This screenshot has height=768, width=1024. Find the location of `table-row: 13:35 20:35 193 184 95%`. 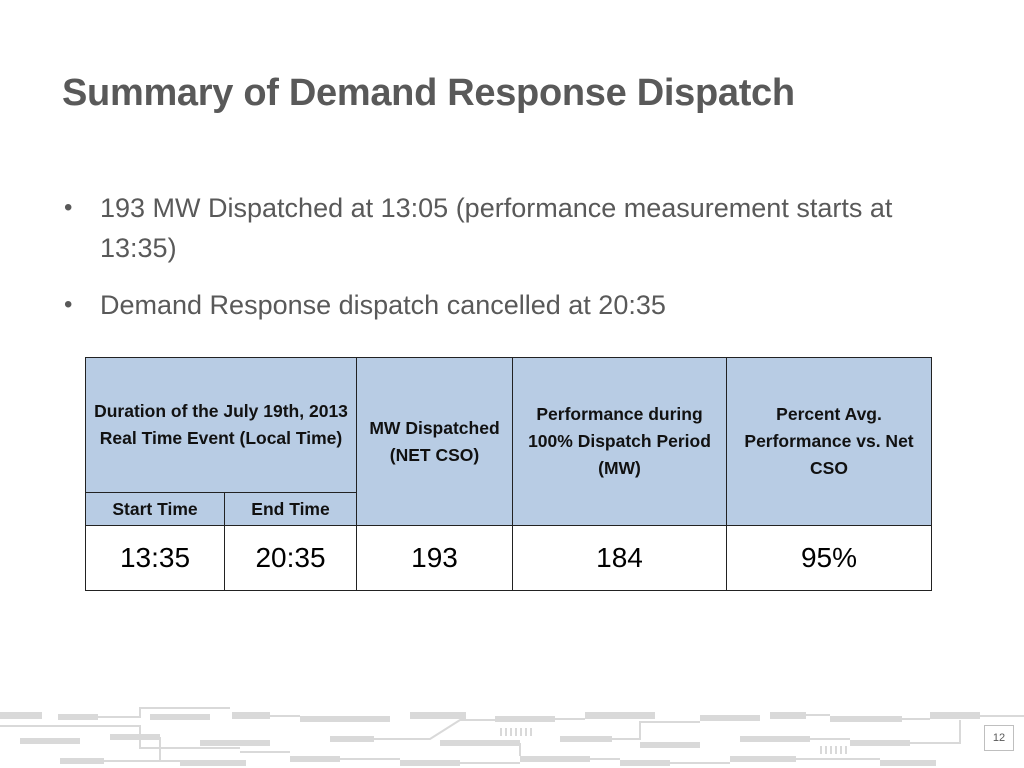

table-row: 13:35 20:35 193 184 95% is located at coordinates (509, 558).